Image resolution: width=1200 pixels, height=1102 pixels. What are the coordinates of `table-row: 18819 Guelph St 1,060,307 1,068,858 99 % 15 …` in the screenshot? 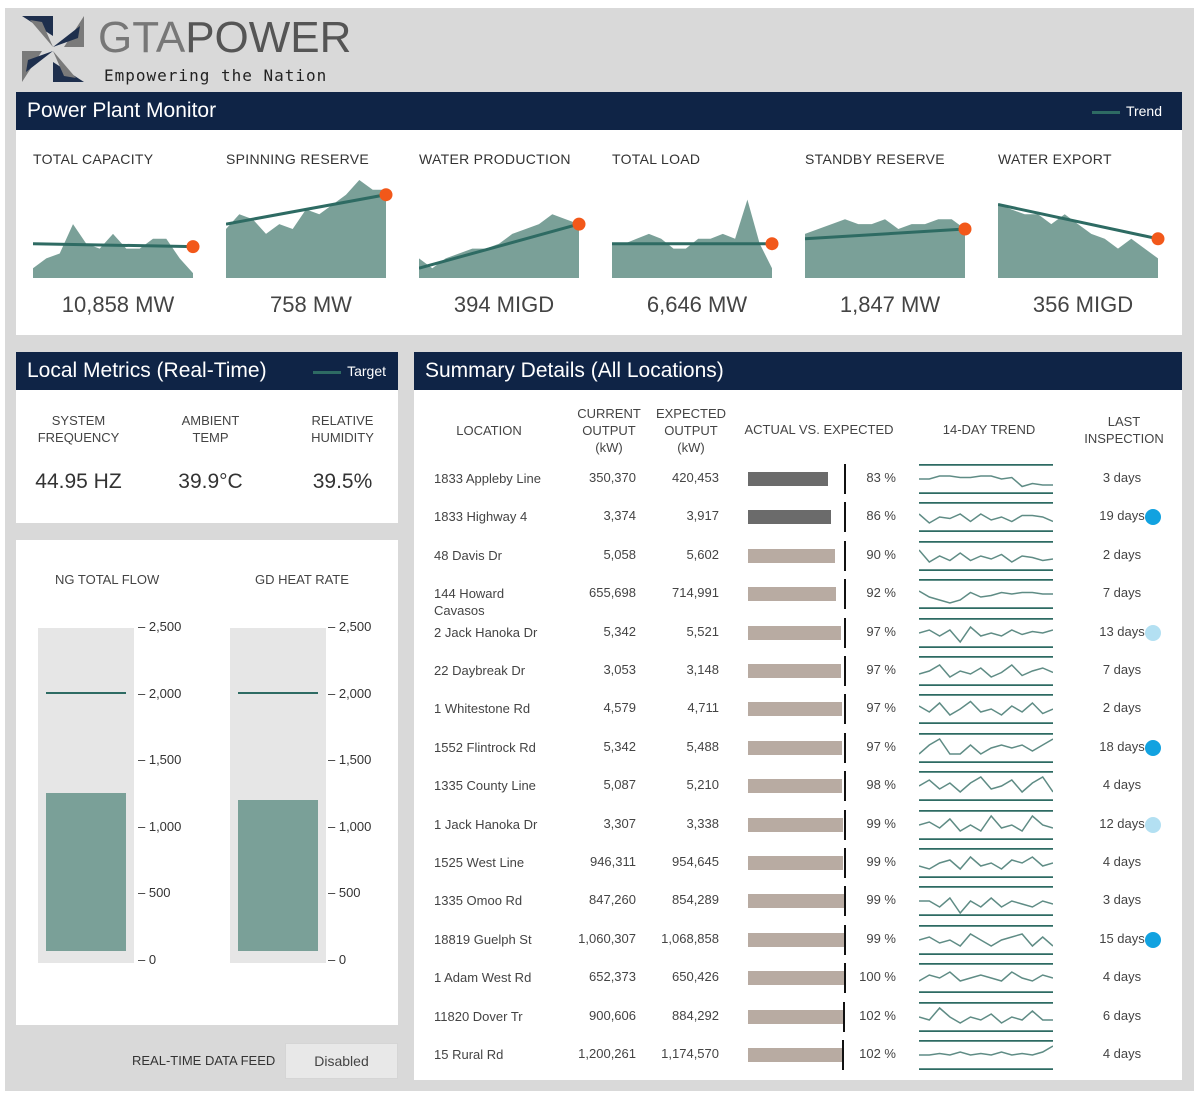 It's located at (798, 940).